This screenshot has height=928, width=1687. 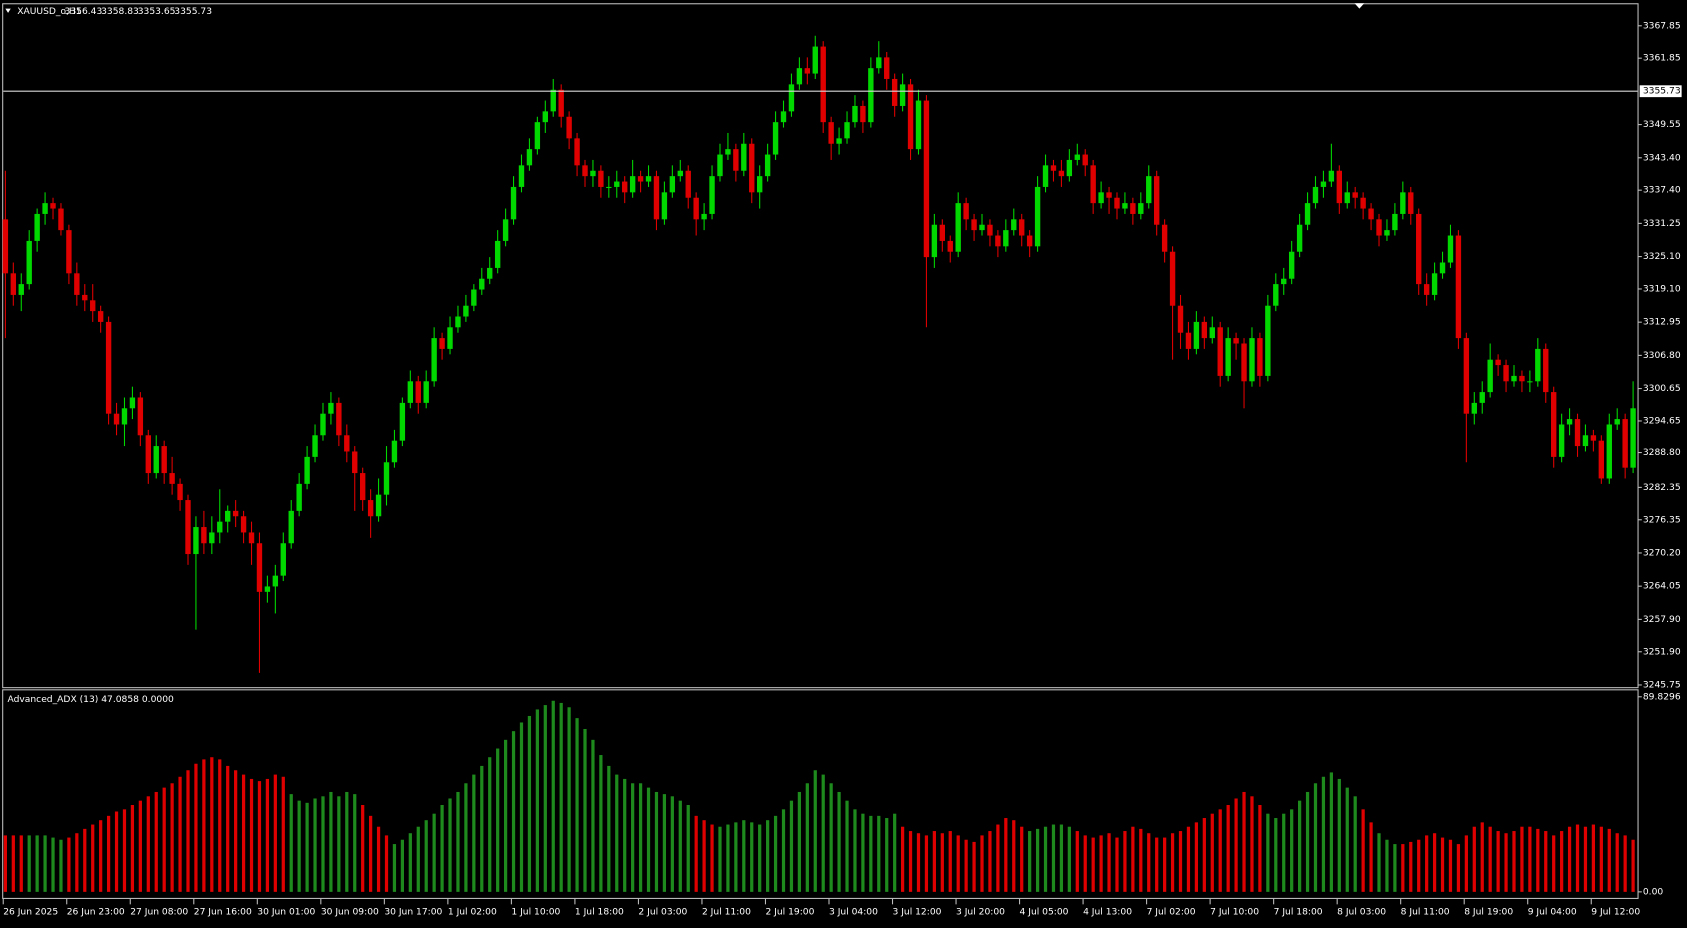 I want to click on y-tick-label: 3245.75, so click(x=1662, y=685).